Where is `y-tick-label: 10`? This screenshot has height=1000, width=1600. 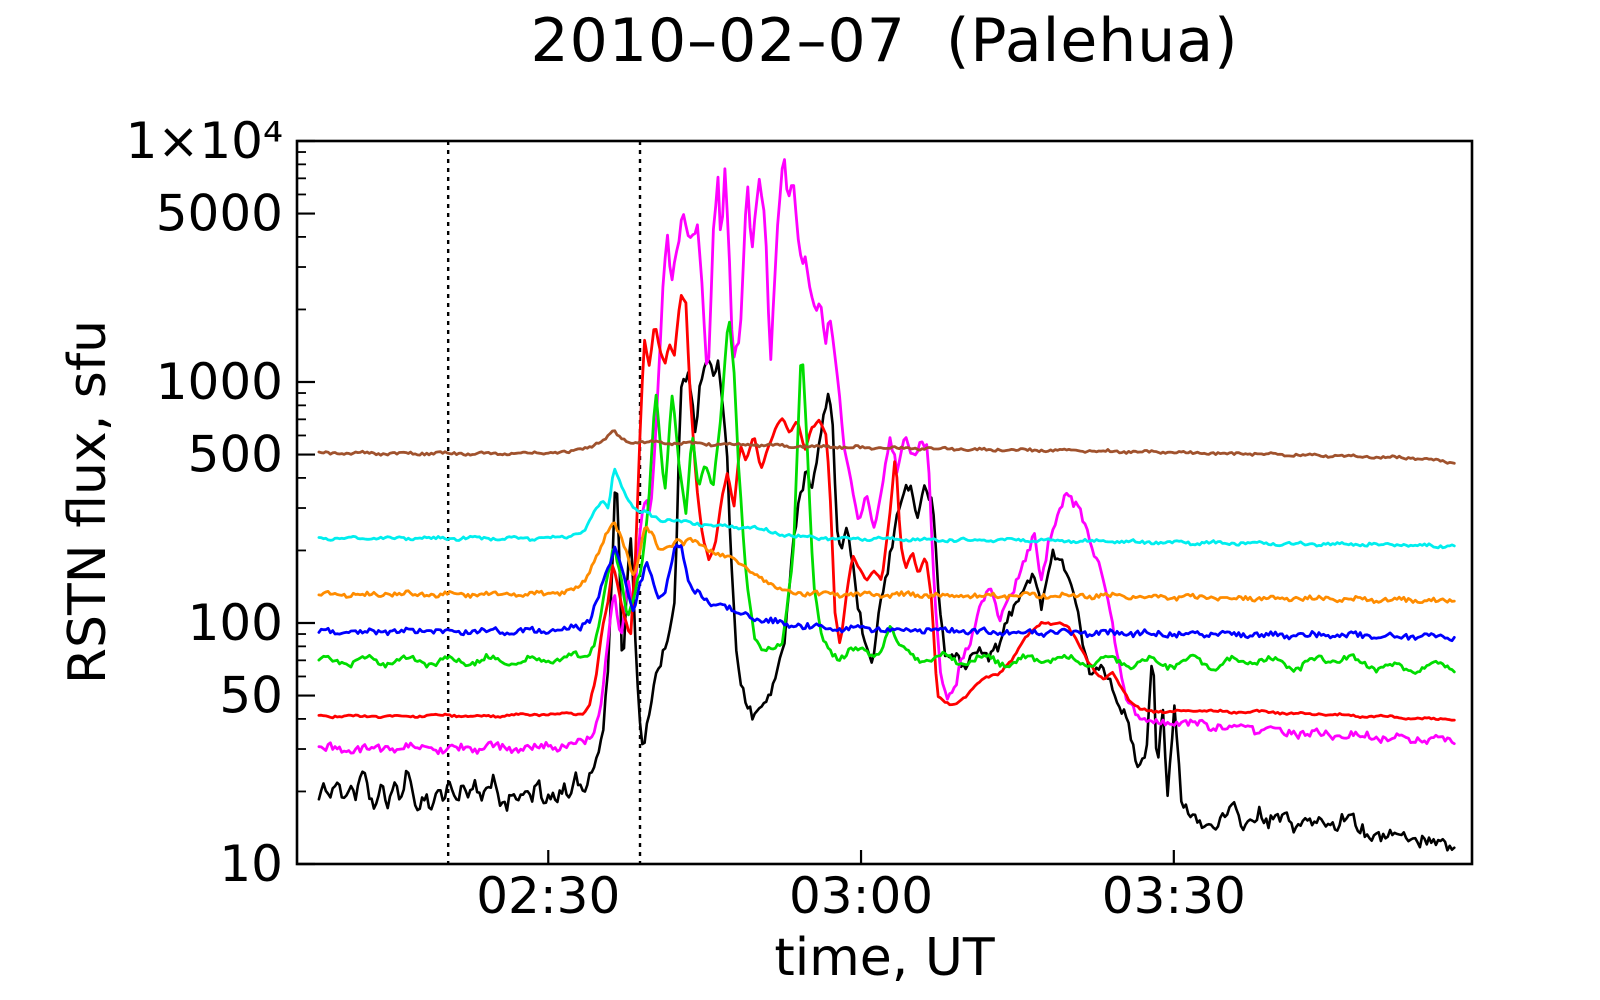 y-tick-label: 10 is located at coordinates (251, 864).